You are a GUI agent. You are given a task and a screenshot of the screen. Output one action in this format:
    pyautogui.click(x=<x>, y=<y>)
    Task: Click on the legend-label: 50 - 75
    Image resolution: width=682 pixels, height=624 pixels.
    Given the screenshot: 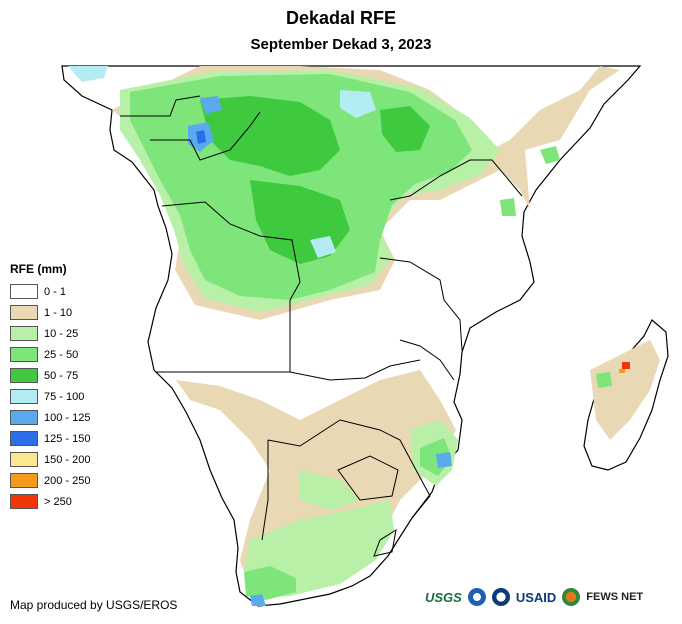 What is the action you would take?
    pyautogui.click(x=61, y=375)
    